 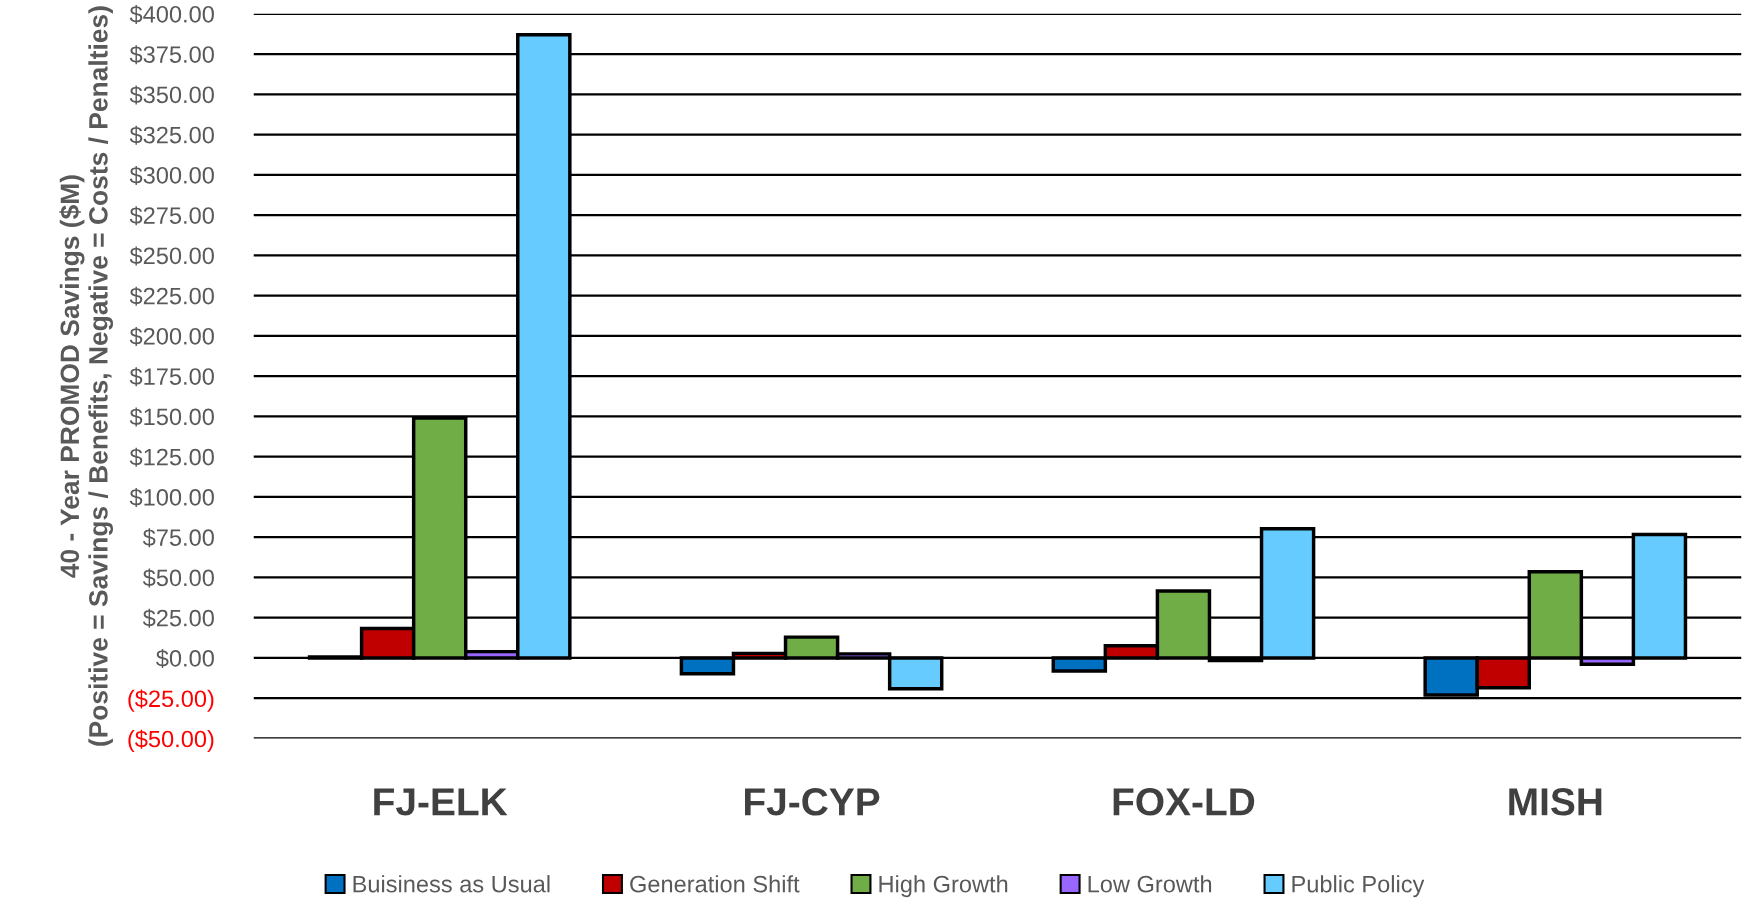 What do you see at coordinates (171, 95) in the screenshot?
I see `y-tick-label: $350.00` at bounding box center [171, 95].